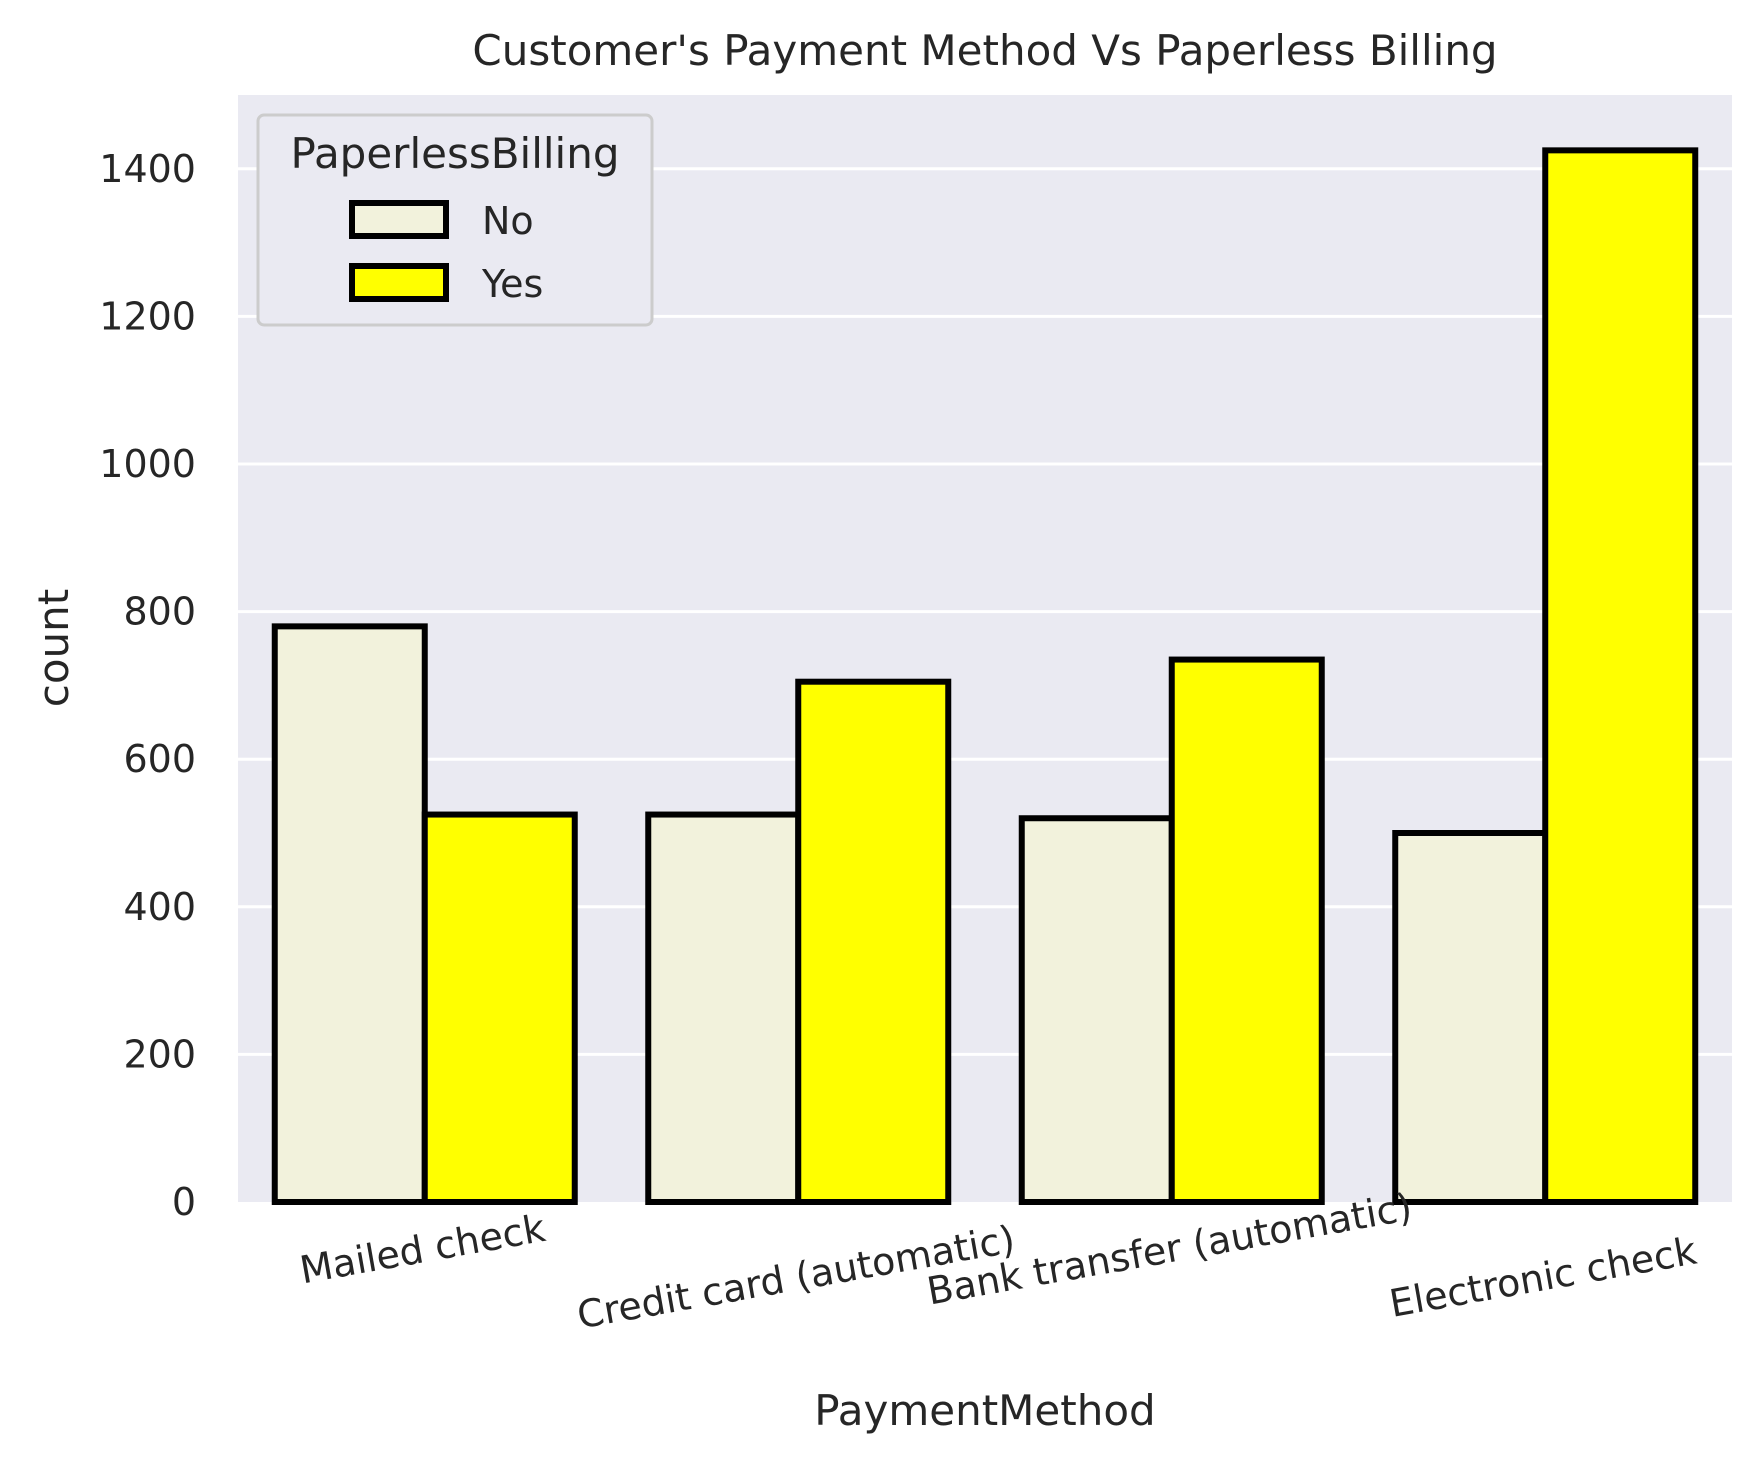 The width and height of the screenshot is (1752, 1464). Describe the element at coordinates (184, 1202) in the screenshot. I see `y-tick-label: 0` at that location.